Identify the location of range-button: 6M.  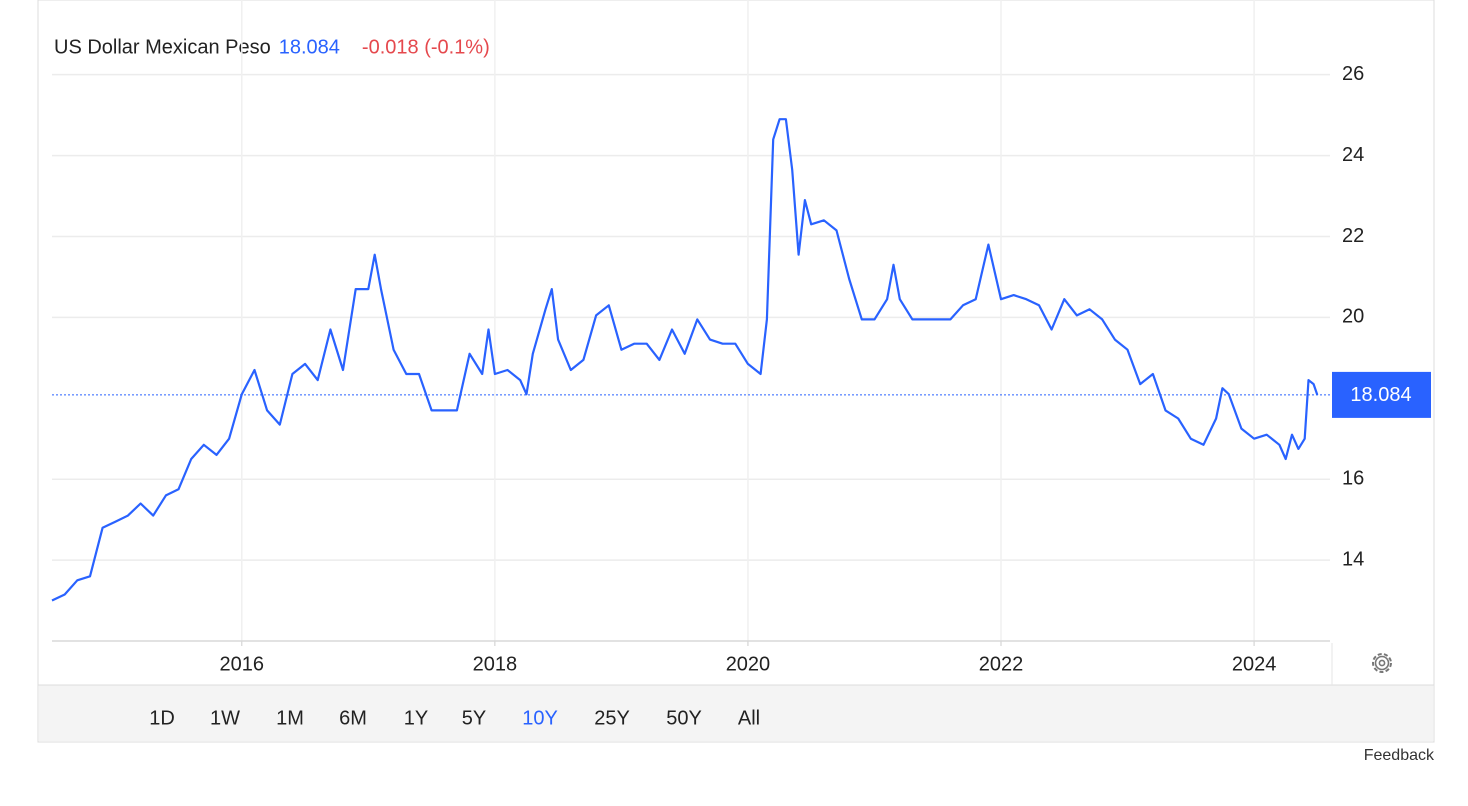
(353, 718).